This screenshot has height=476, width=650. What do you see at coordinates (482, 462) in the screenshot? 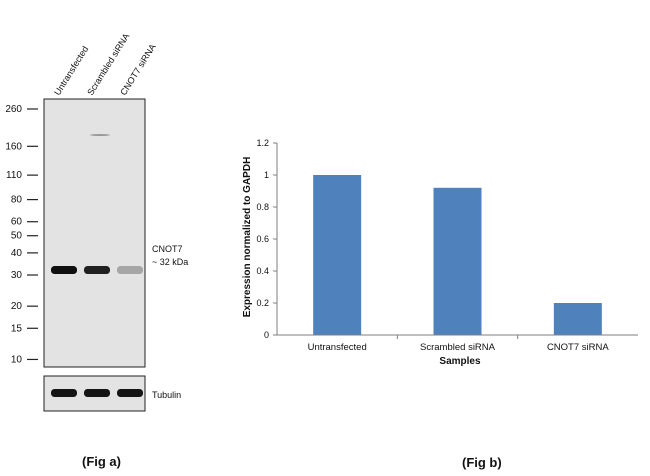
I see `fig-b-caption: (Fig b)` at bounding box center [482, 462].